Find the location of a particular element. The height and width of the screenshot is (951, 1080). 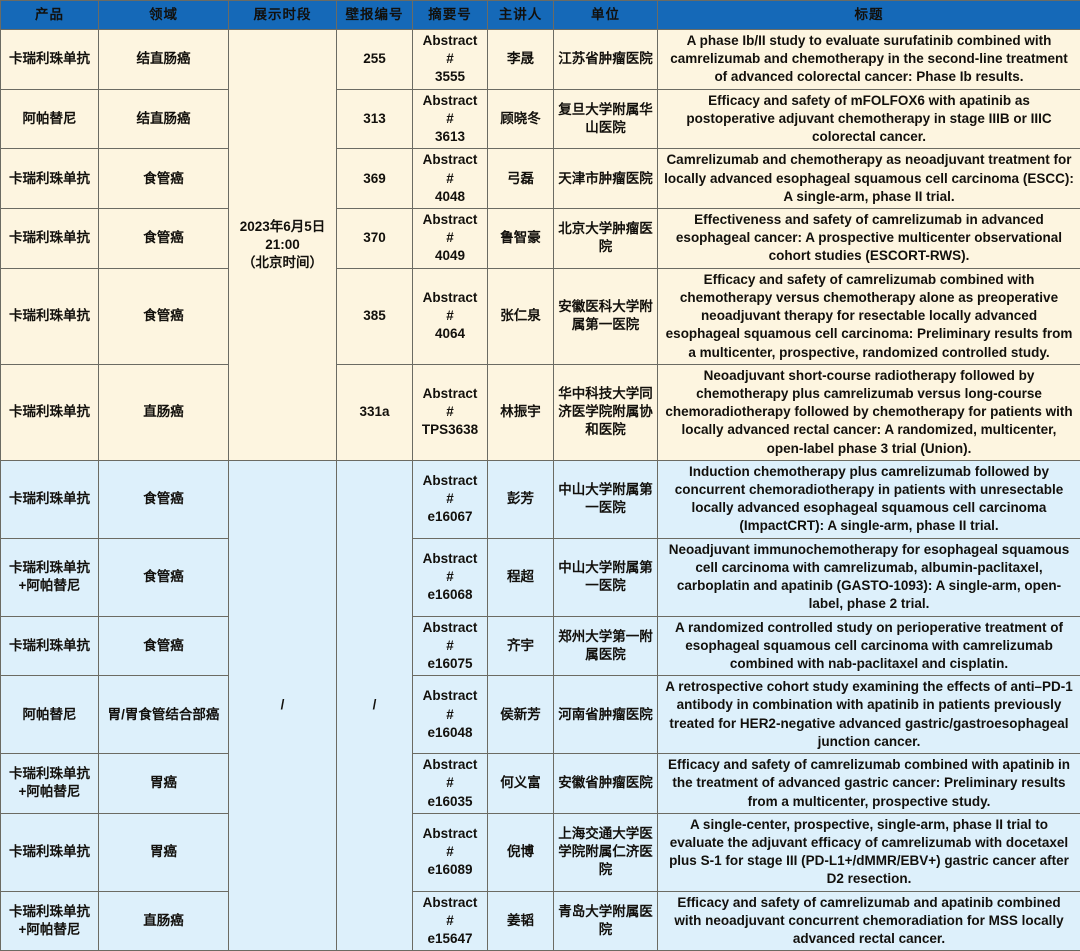

cell-abstract-number: Abstract #e16089 is located at coordinates (450, 852).